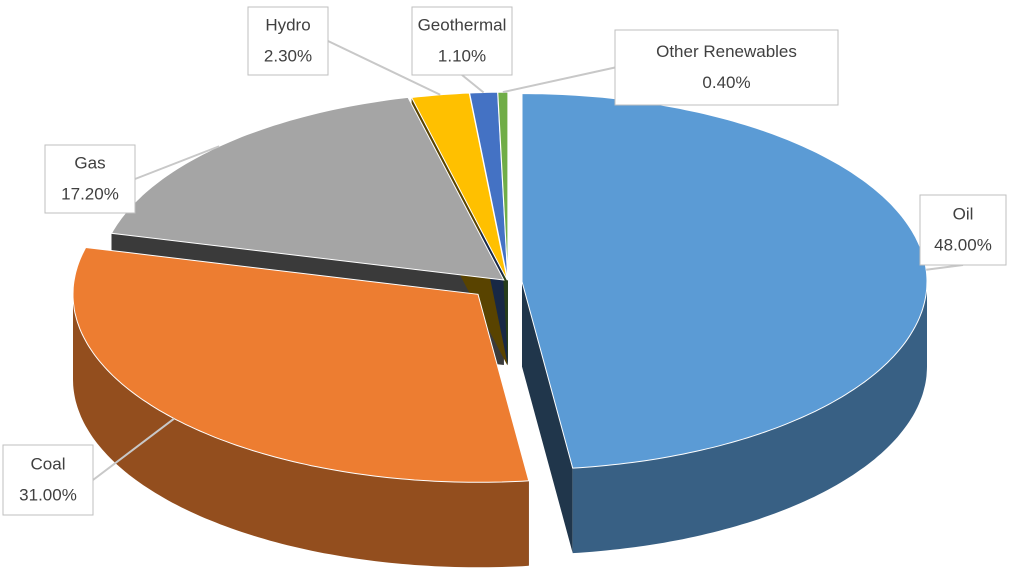 This screenshot has width=1010, height=584. I want to click on category-label: Oil, so click(963, 213).